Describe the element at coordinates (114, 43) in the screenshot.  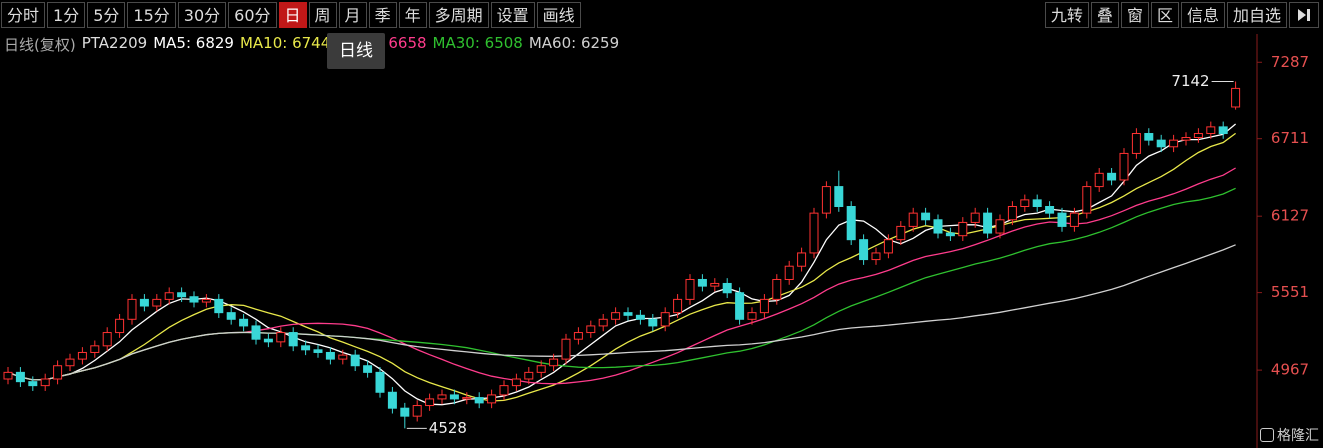
I see `symbol: PTA2209` at that location.